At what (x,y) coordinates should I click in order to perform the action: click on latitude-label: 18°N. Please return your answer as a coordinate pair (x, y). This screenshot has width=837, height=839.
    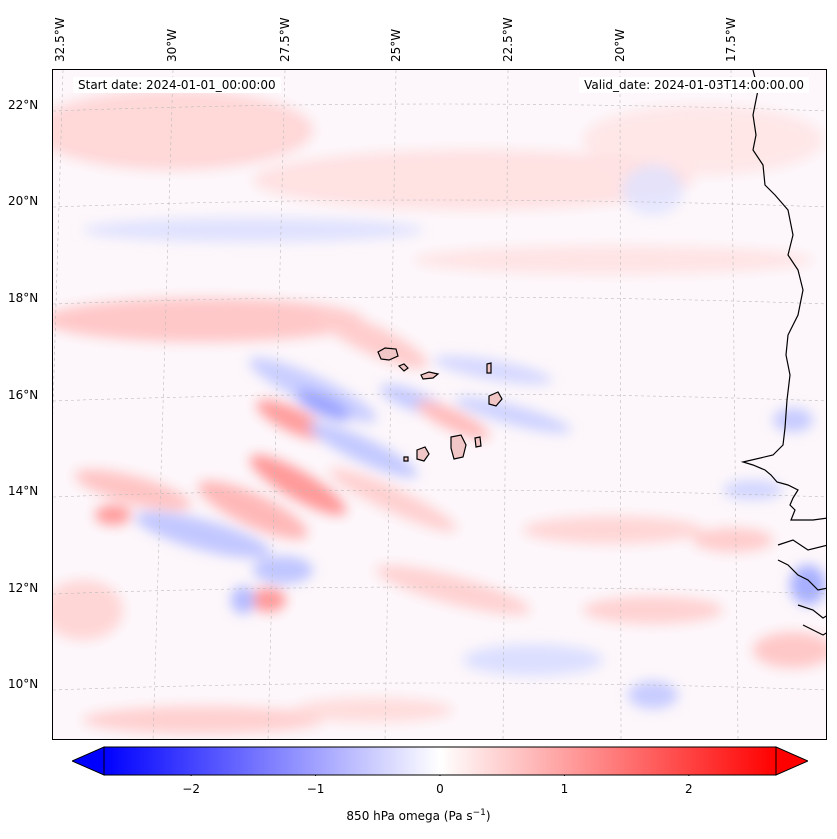
    Looking at the image, I should click on (23, 298).